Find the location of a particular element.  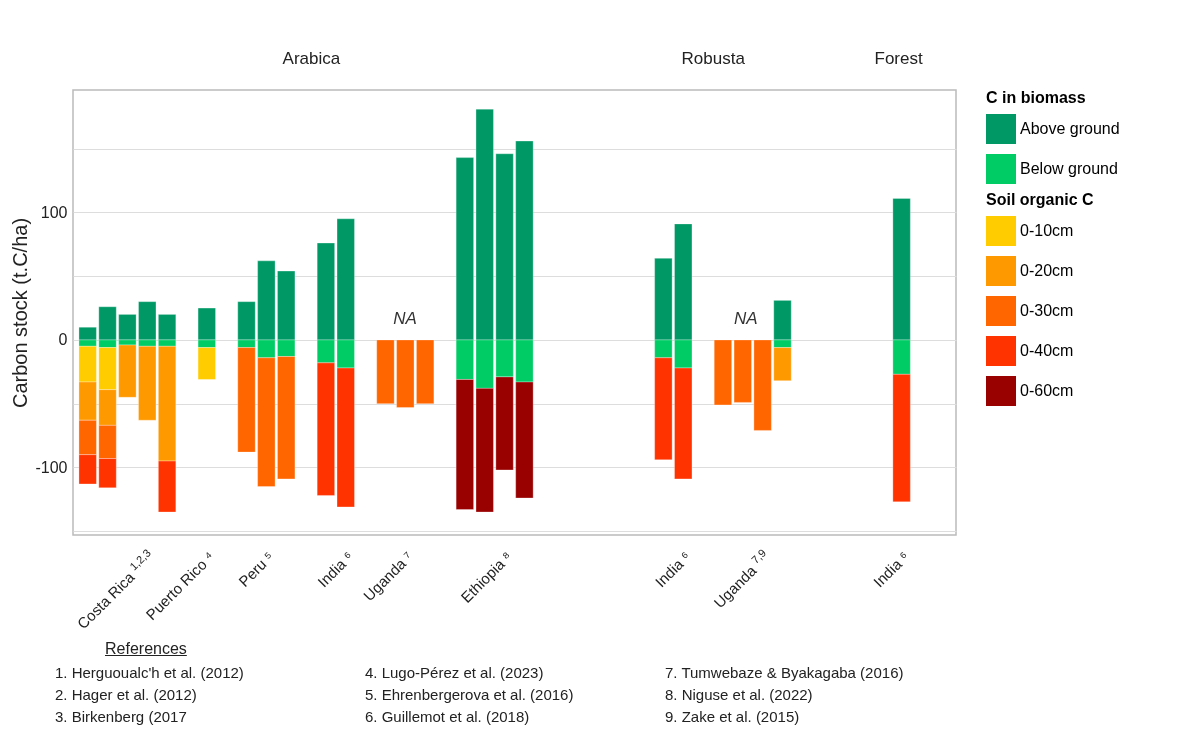

legend-label: 0-30cm is located at coordinates (1047, 310).